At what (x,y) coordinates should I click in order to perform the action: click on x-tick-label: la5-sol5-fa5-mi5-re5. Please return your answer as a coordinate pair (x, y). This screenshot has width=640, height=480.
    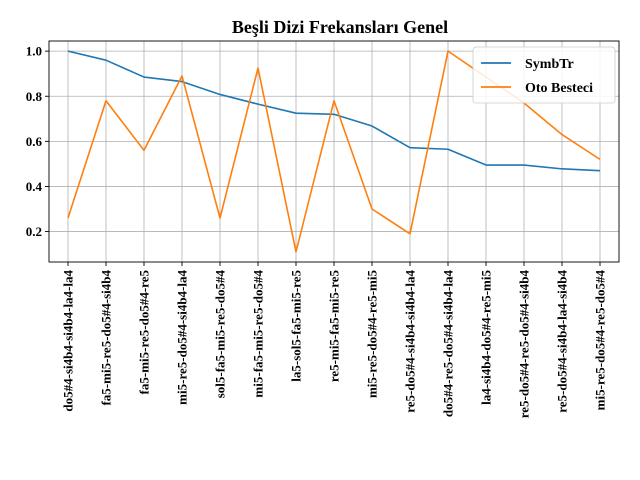
    Looking at the image, I should click on (296, 326).